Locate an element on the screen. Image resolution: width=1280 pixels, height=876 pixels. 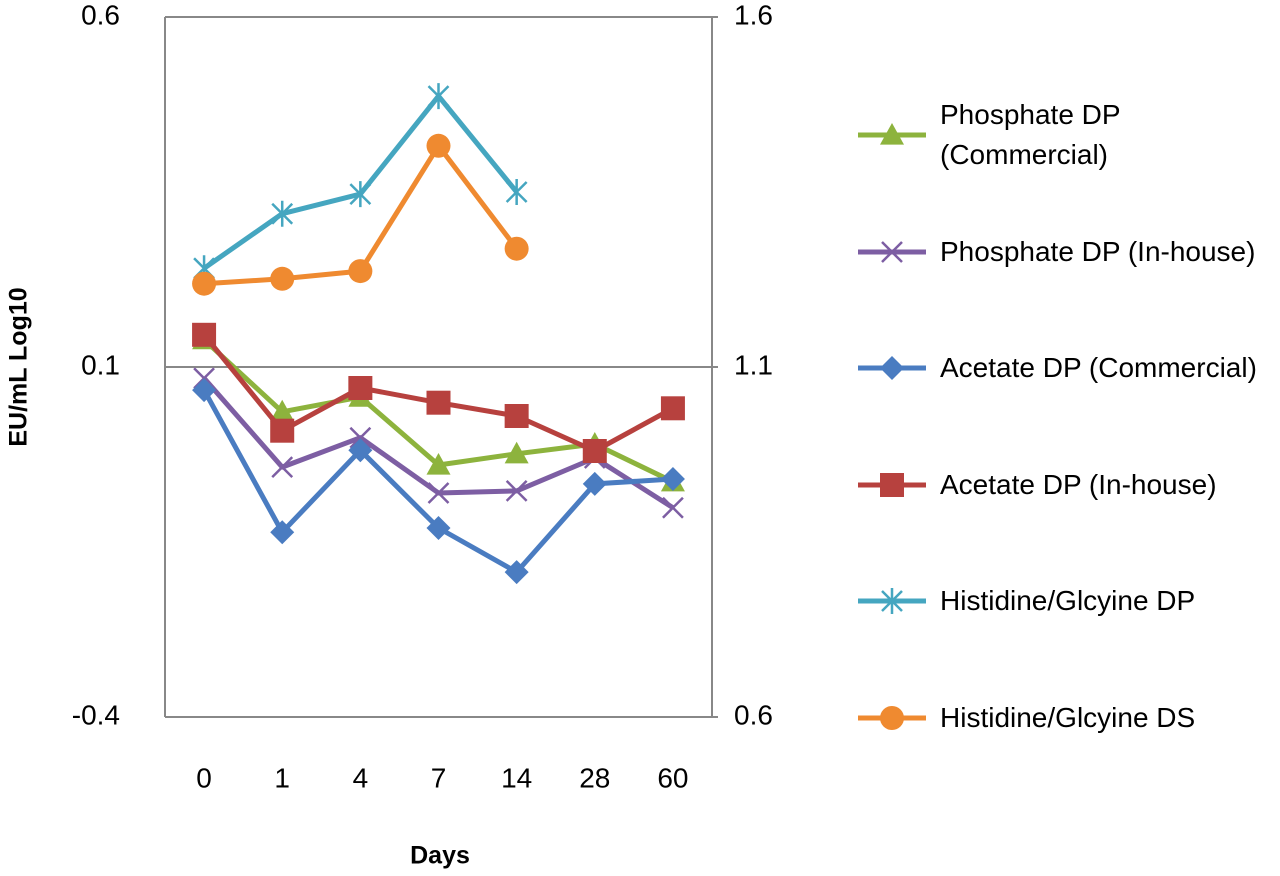
x-tick-label: 0 is located at coordinates (204, 777).